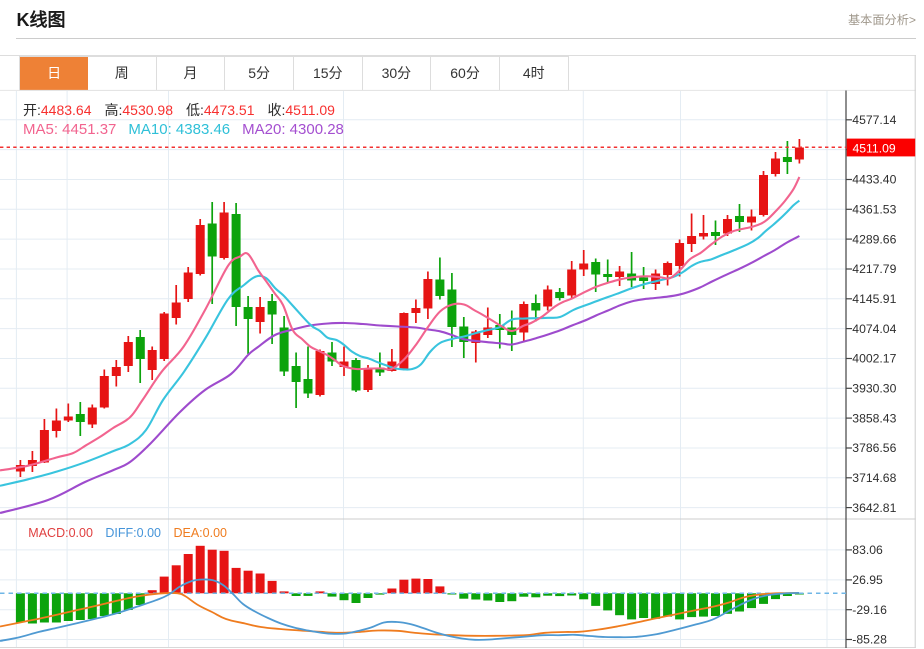 Image resolution: width=924 pixels, height=649 pixels. I want to click on svg-text: -29.16, so click(869, 610).